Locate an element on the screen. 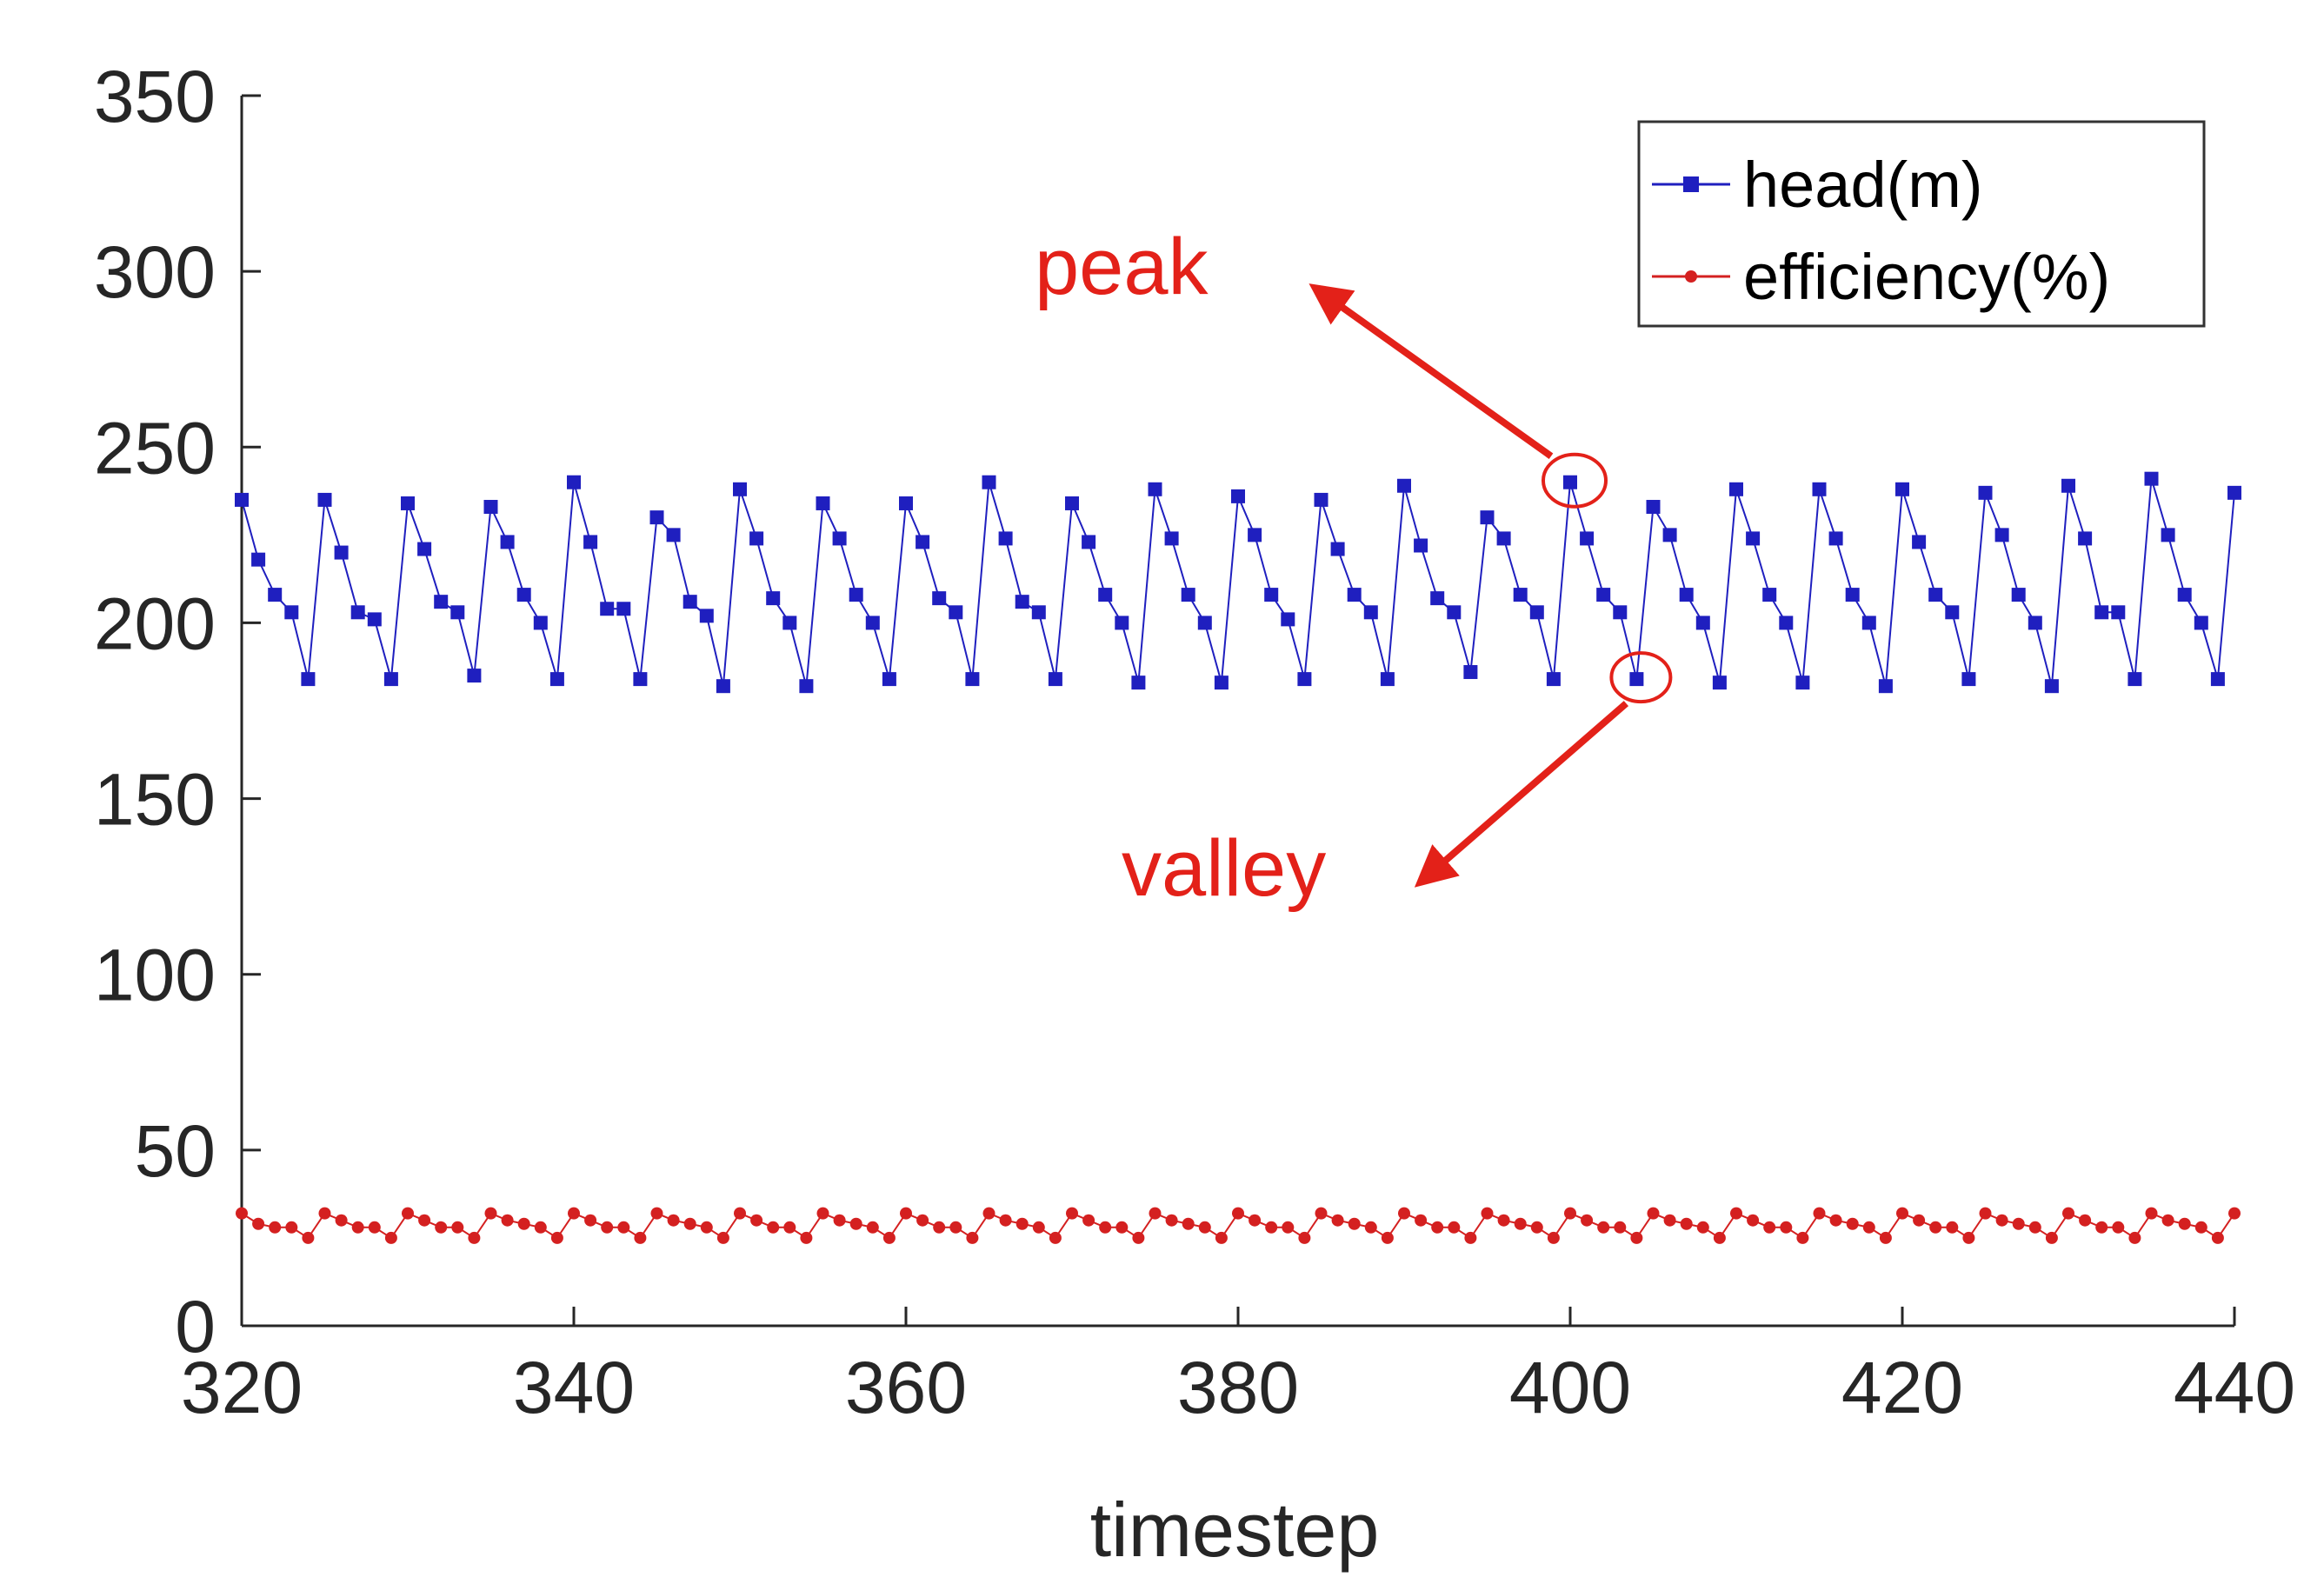 The width and height of the screenshot is (2324, 1584). x-tick-label: 380 is located at coordinates (1238, 1387).